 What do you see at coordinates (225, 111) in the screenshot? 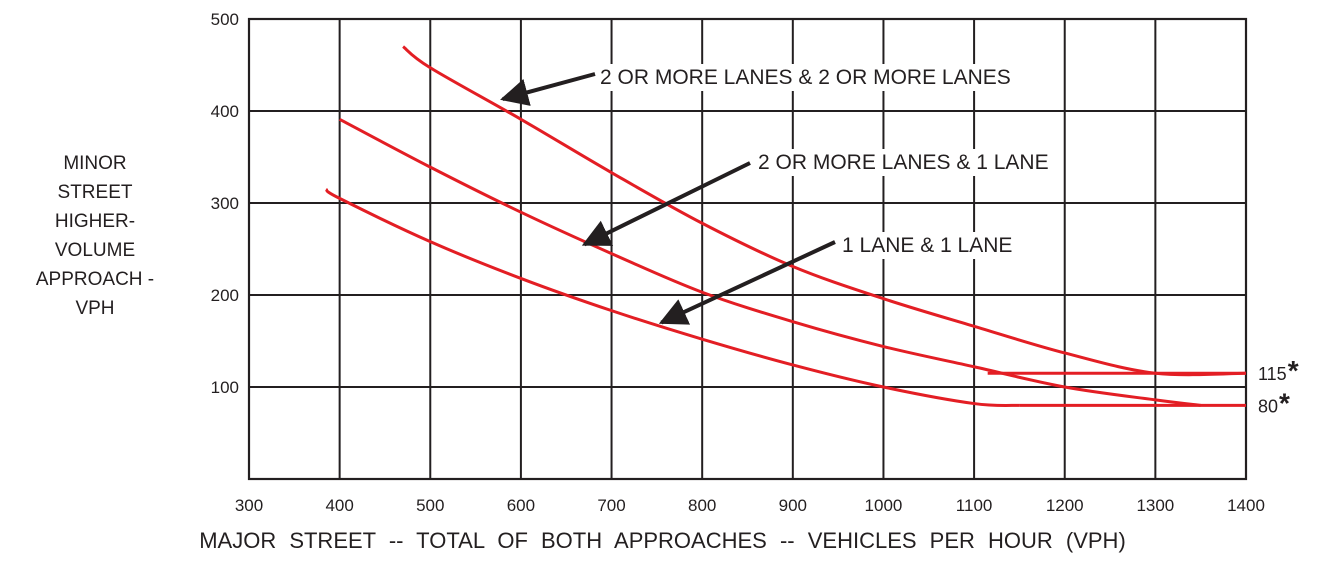
I see `y-tick-label: 400` at bounding box center [225, 111].